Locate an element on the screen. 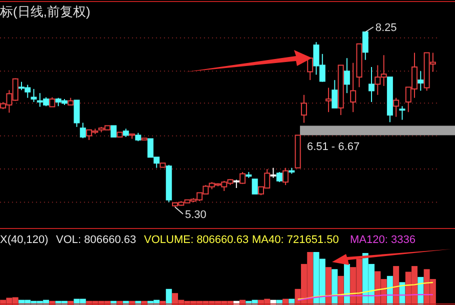  annotation: 8.25 is located at coordinates (386, 28).